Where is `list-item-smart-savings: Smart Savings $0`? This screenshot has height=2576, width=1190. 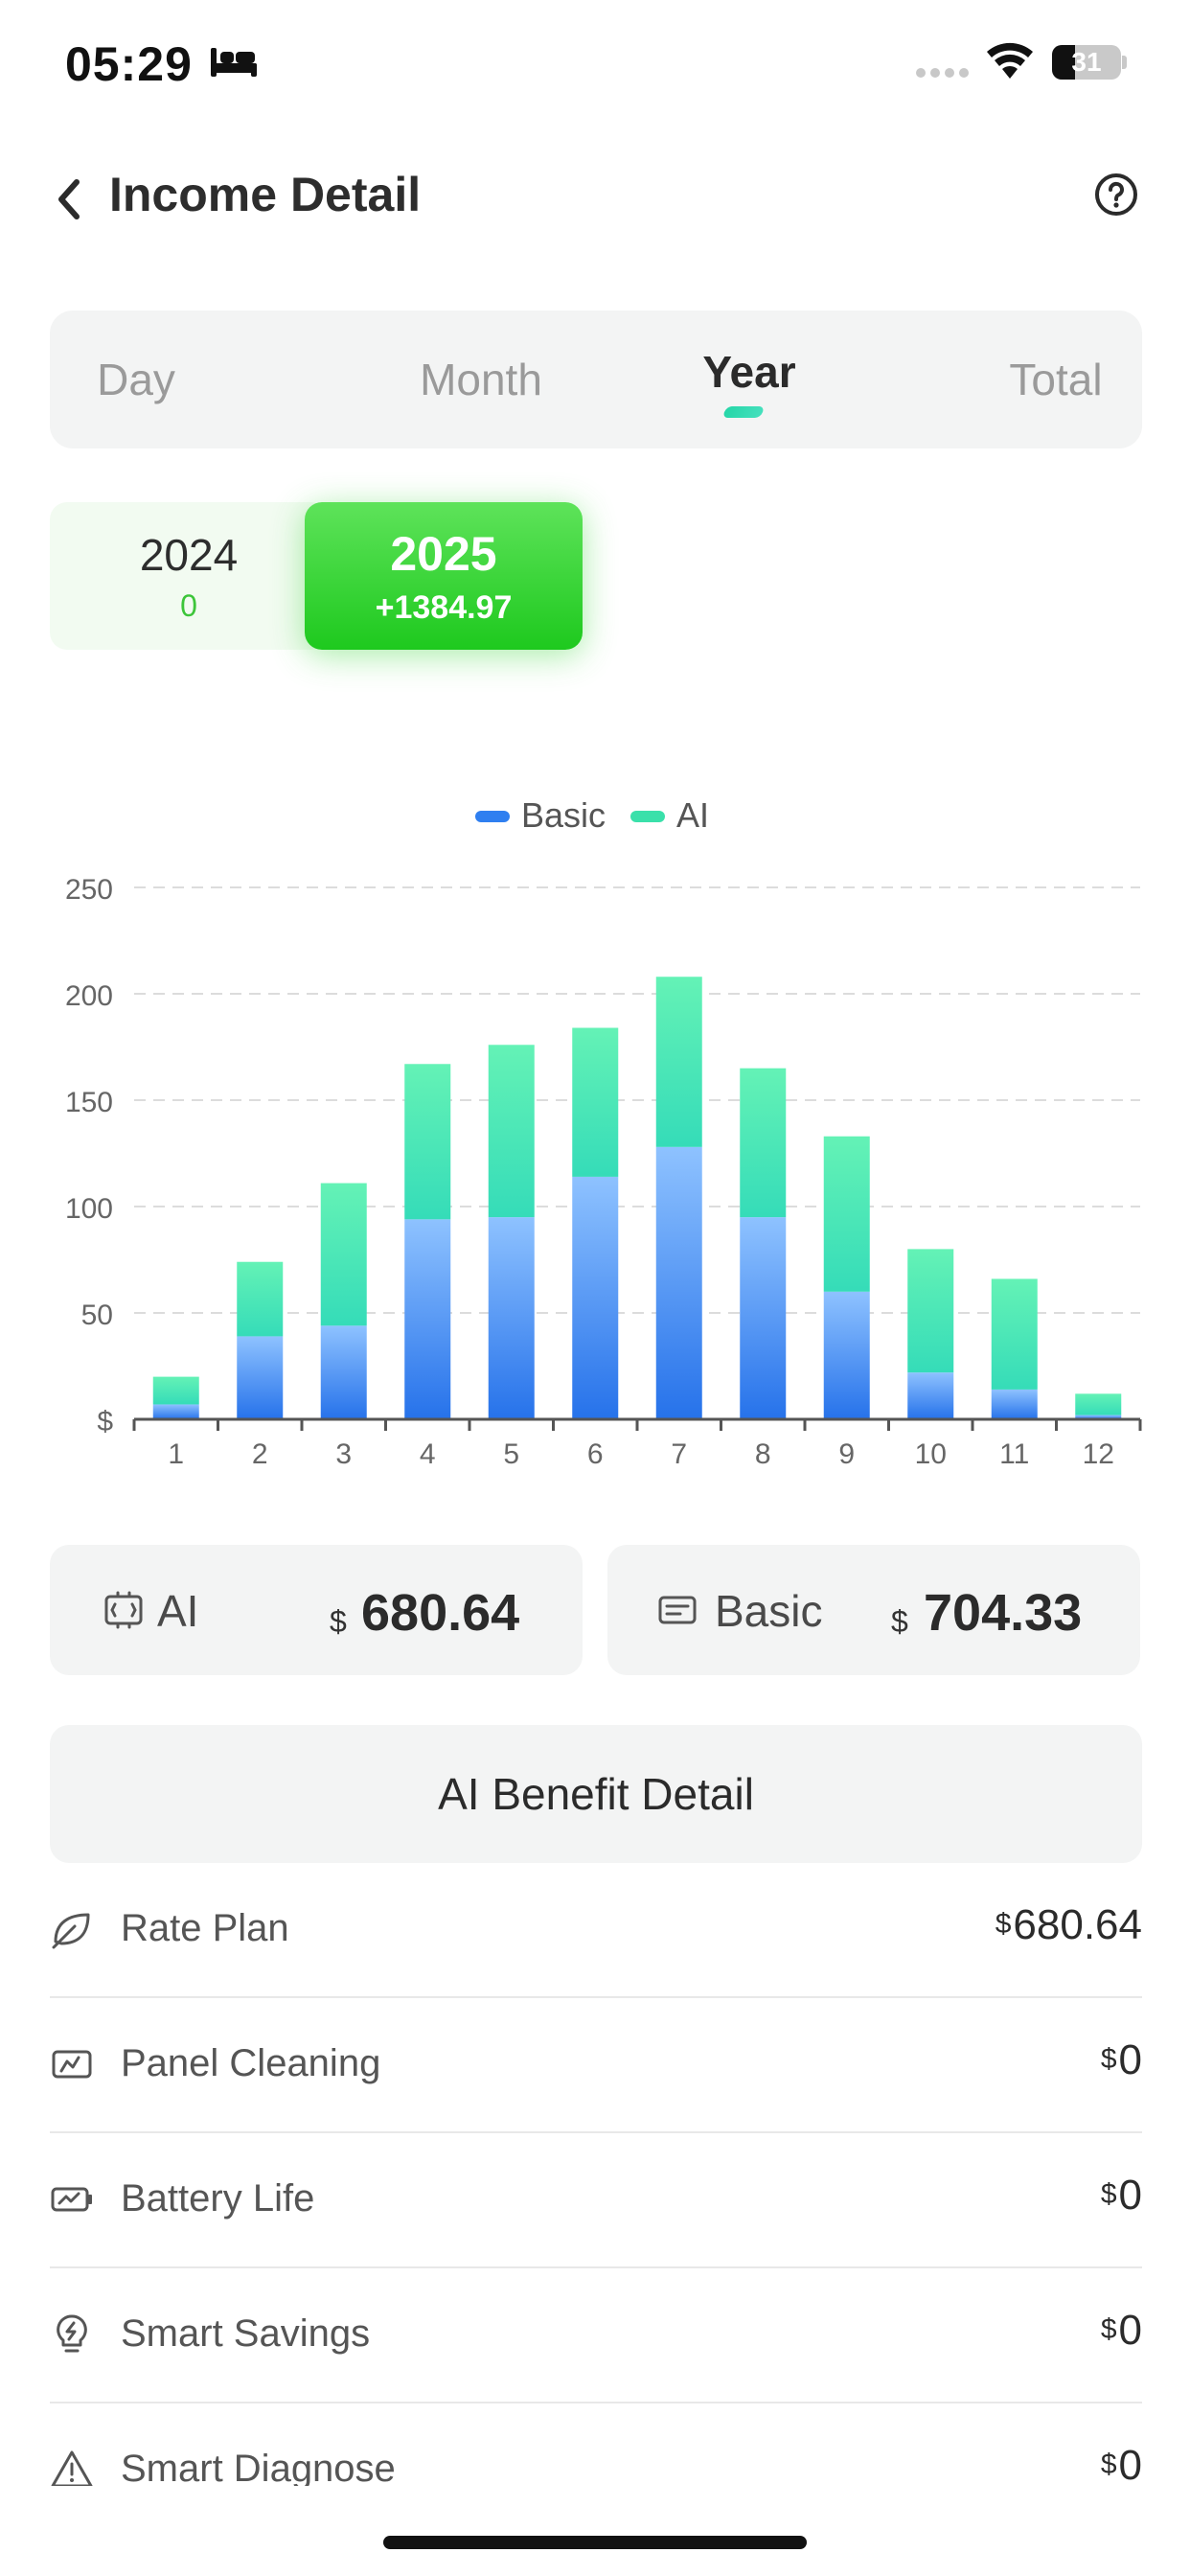
list-item-smart-savings: Smart Savings $0 is located at coordinates (596, 2336).